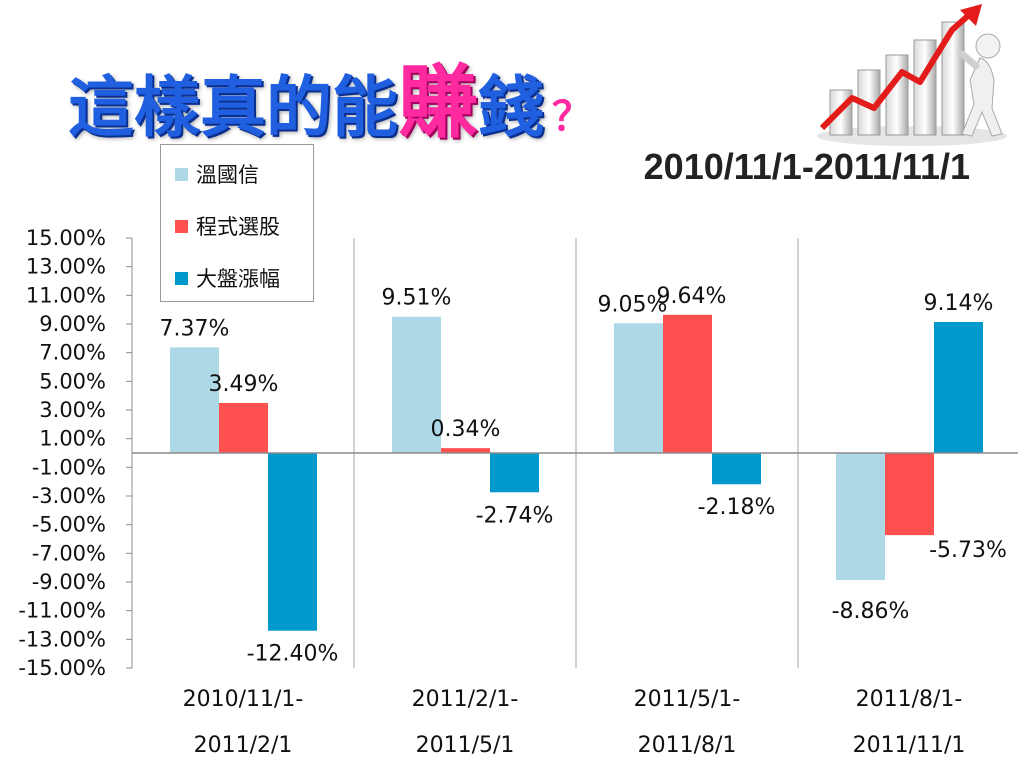  I want to click on data-label: -5.73%, so click(968, 550).